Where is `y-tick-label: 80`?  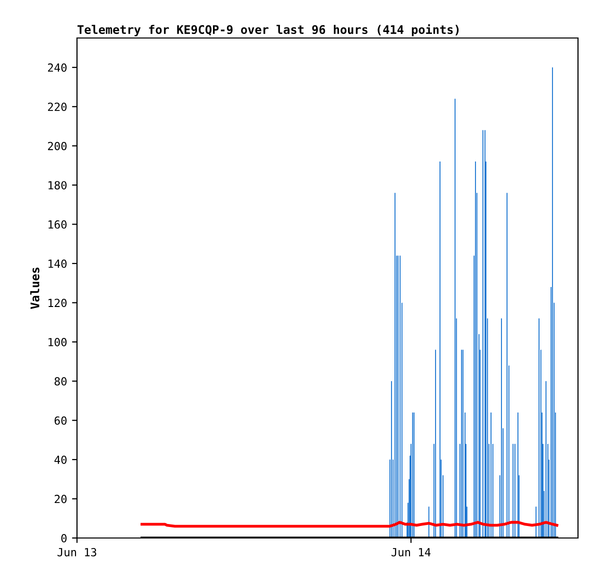 y-tick-label: 80 is located at coordinates (60, 381).